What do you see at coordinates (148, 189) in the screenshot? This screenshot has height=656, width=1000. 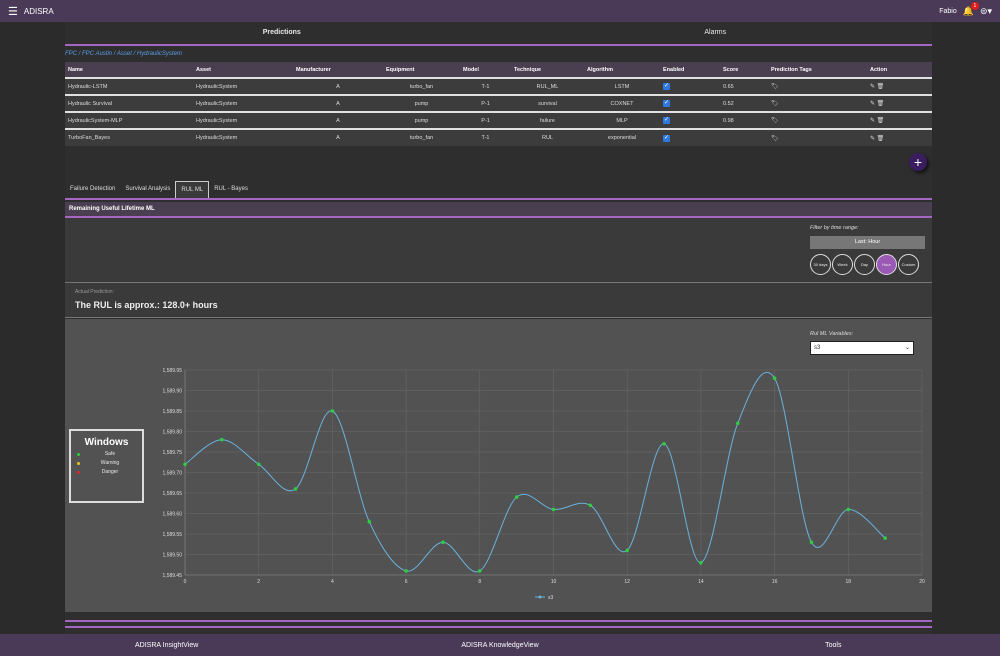 I see `tab-survival-analysis: Survival Analysis` at bounding box center [148, 189].